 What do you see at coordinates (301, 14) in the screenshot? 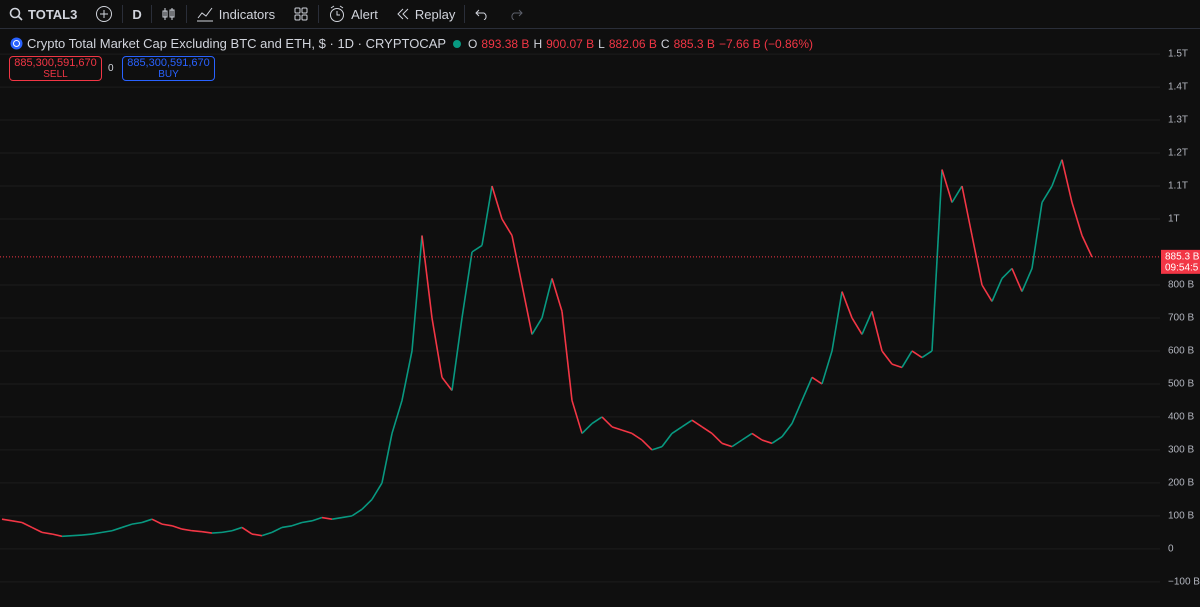
I see `templates` at bounding box center [301, 14].